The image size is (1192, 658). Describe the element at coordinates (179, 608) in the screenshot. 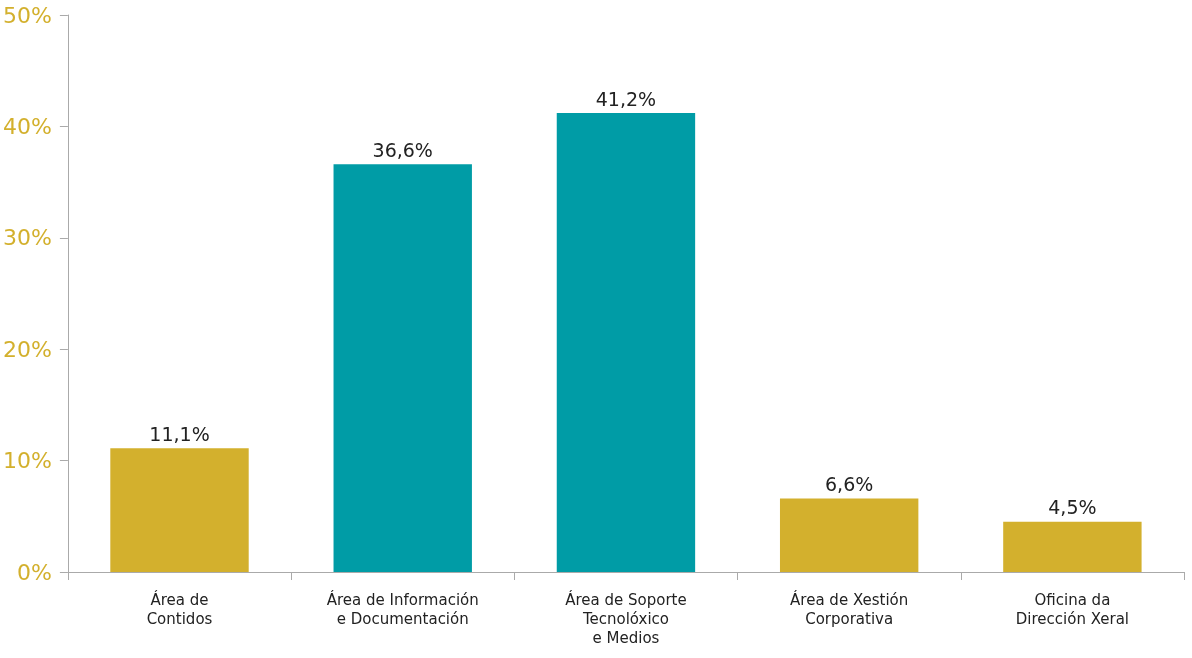

I see `x-tick-label: Área de Contidos` at that location.